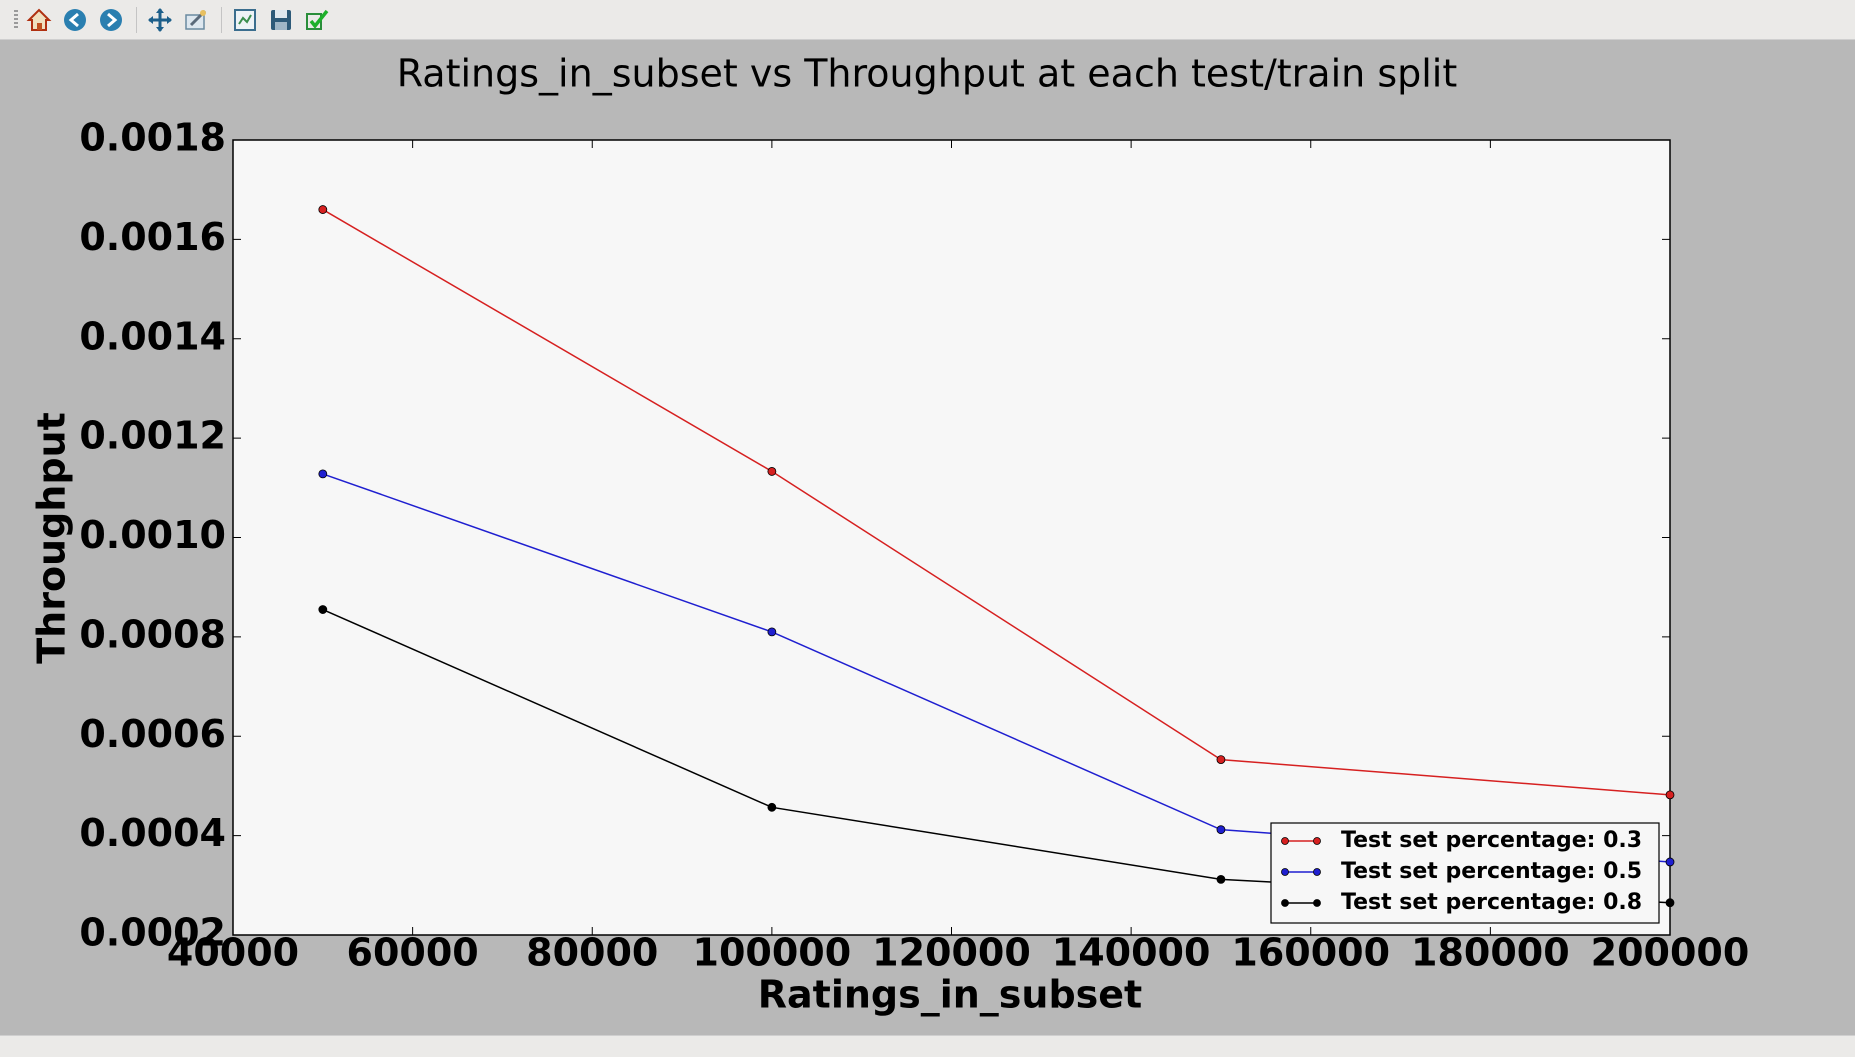  I want to click on x-tick-label: 80000, so click(592, 953).